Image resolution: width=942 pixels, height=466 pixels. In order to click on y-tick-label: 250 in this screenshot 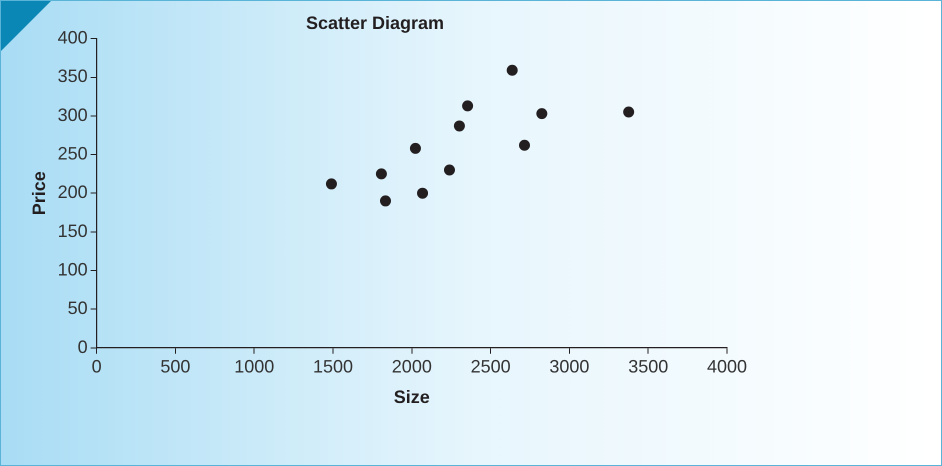, I will do `click(73, 154)`.